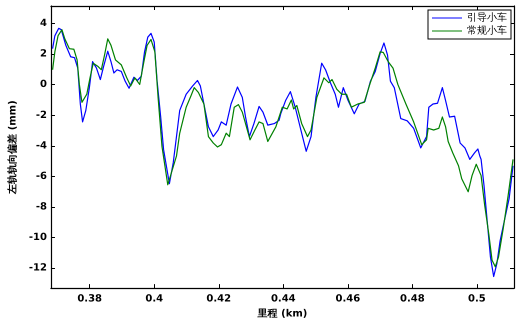 This screenshot has height=324, width=521. I want to click on y-tick-label: -10, so click(37, 238).